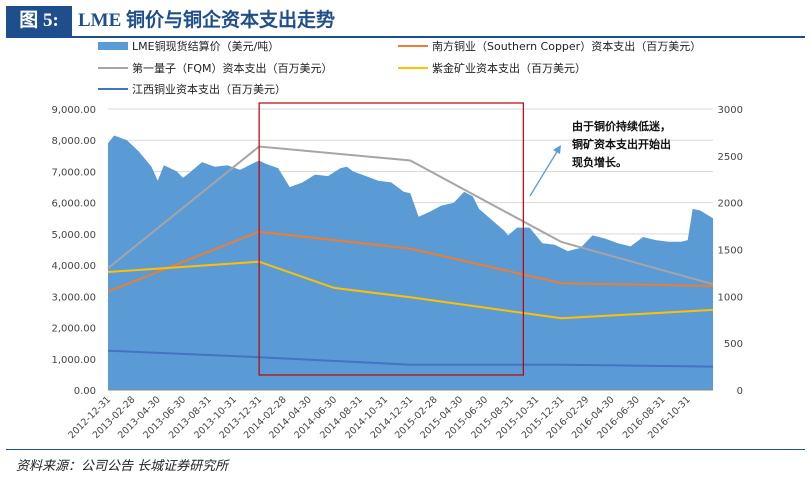 This screenshot has height=478, width=811. Describe the element at coordinates (209, 89) in the screenshot. I see `legend-label-jiangxi: 江西铜业资本支出（百万美元）` at that location.